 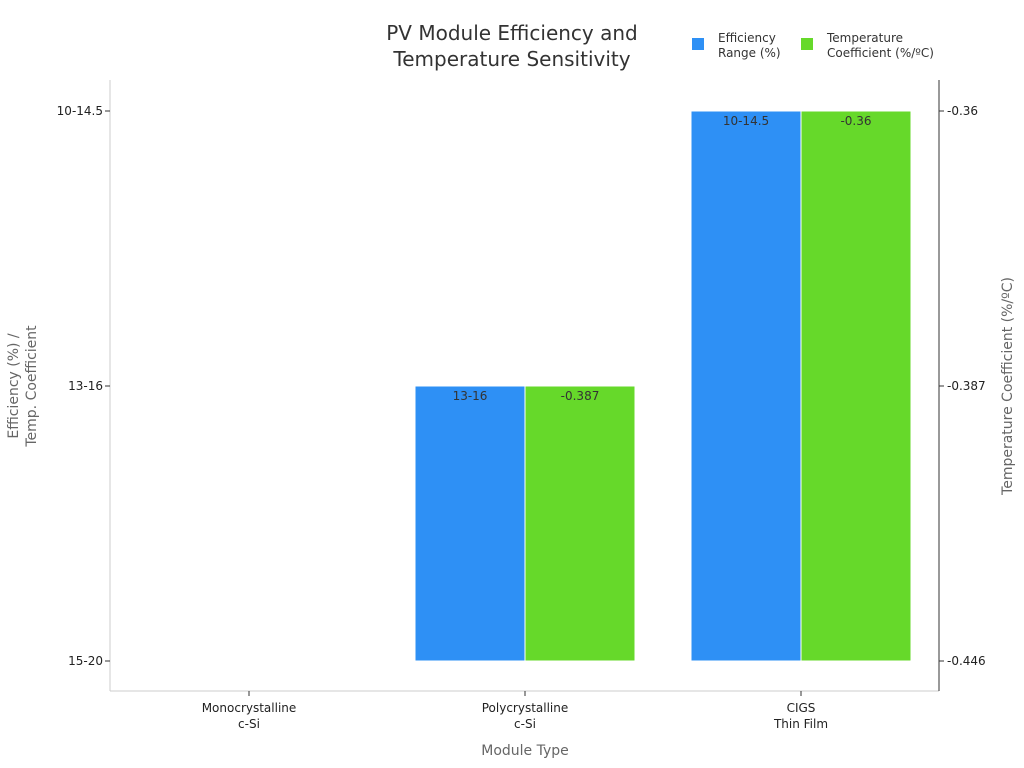 I want to click on right-axis-title: Temperature Coefficient (%/ºC), so click(x=1008, y=386).